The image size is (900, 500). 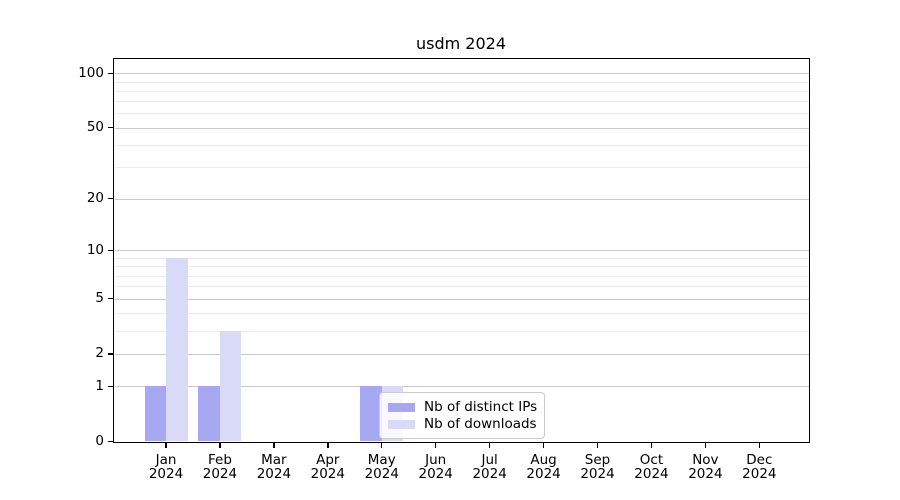 What do you see at coordinates (166, 466) in the screenshot?
I see `x-tick-label: Jan 2024` at bounding box center [166, 466].